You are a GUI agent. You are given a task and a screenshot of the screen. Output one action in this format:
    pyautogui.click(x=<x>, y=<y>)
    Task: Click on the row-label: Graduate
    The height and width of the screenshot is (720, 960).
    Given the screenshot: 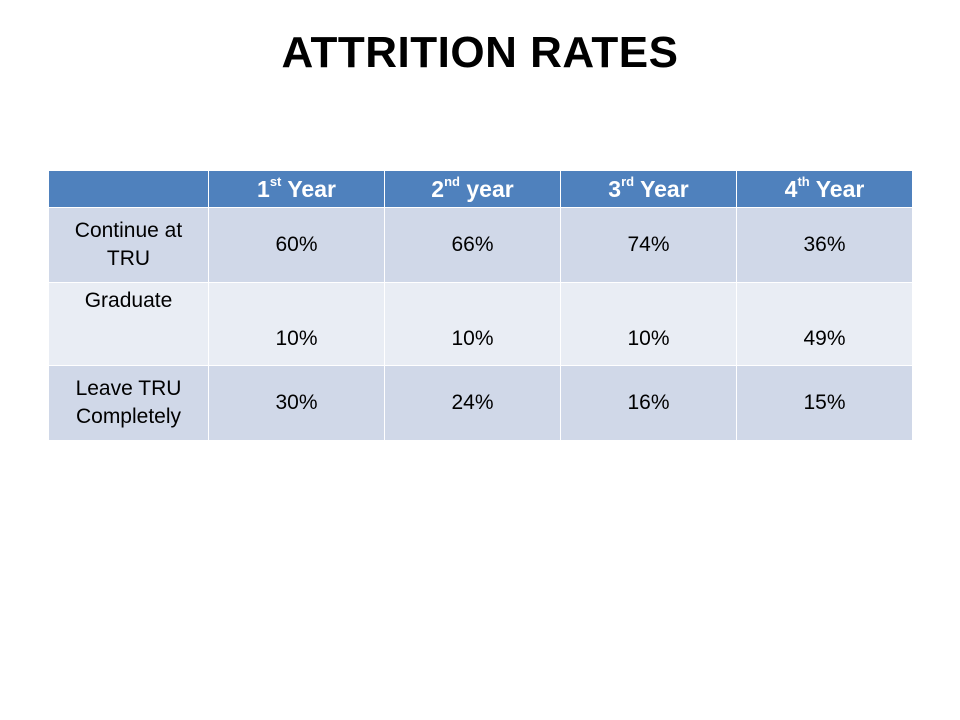 What is the action you would take?
    pyautogui.click(x=128, y=324)
    